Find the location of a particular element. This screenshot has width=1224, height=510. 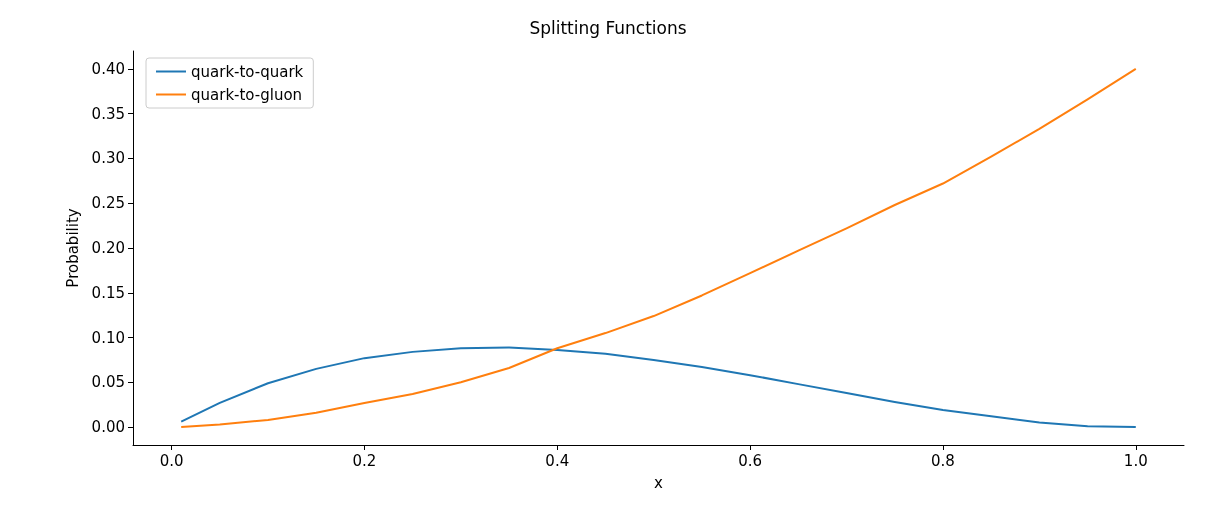

x-tick-label: 0.0 is located at coordinates (171, 460).